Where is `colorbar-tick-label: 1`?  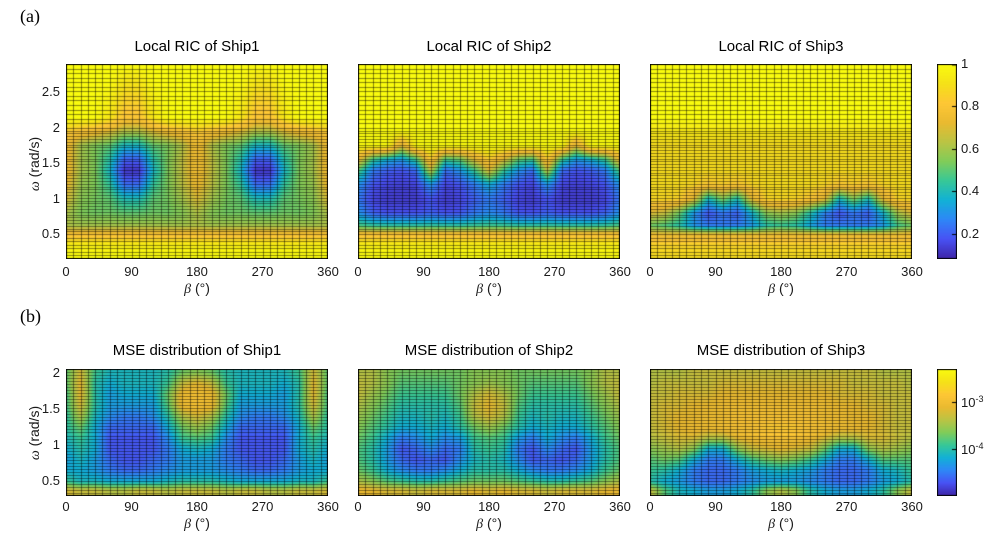 colorbar-tick-label: 1 is located at coordinates (965, 63).